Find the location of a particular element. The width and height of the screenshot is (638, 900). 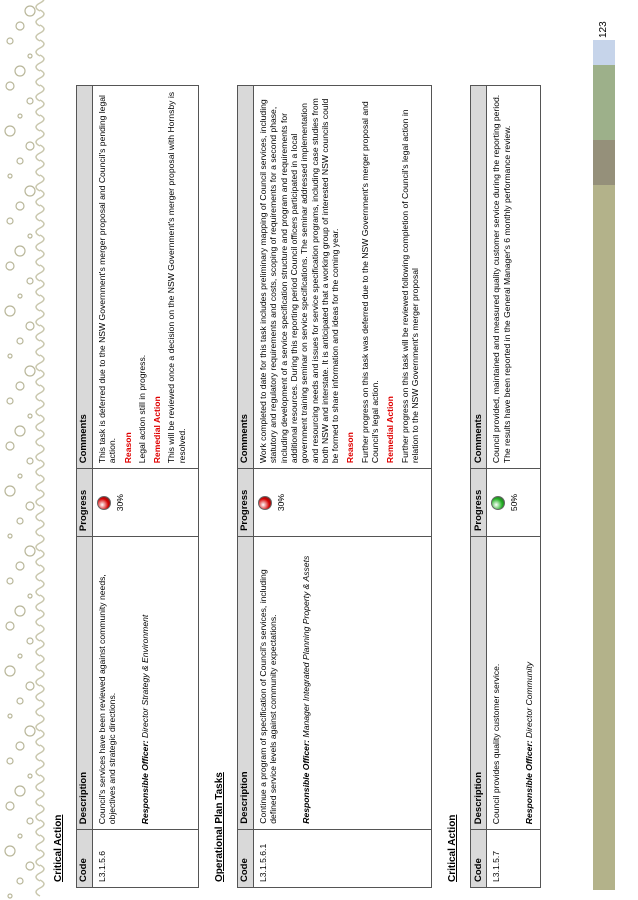

officer-label: Responsible Officer: is located at coordinates (305, 781).